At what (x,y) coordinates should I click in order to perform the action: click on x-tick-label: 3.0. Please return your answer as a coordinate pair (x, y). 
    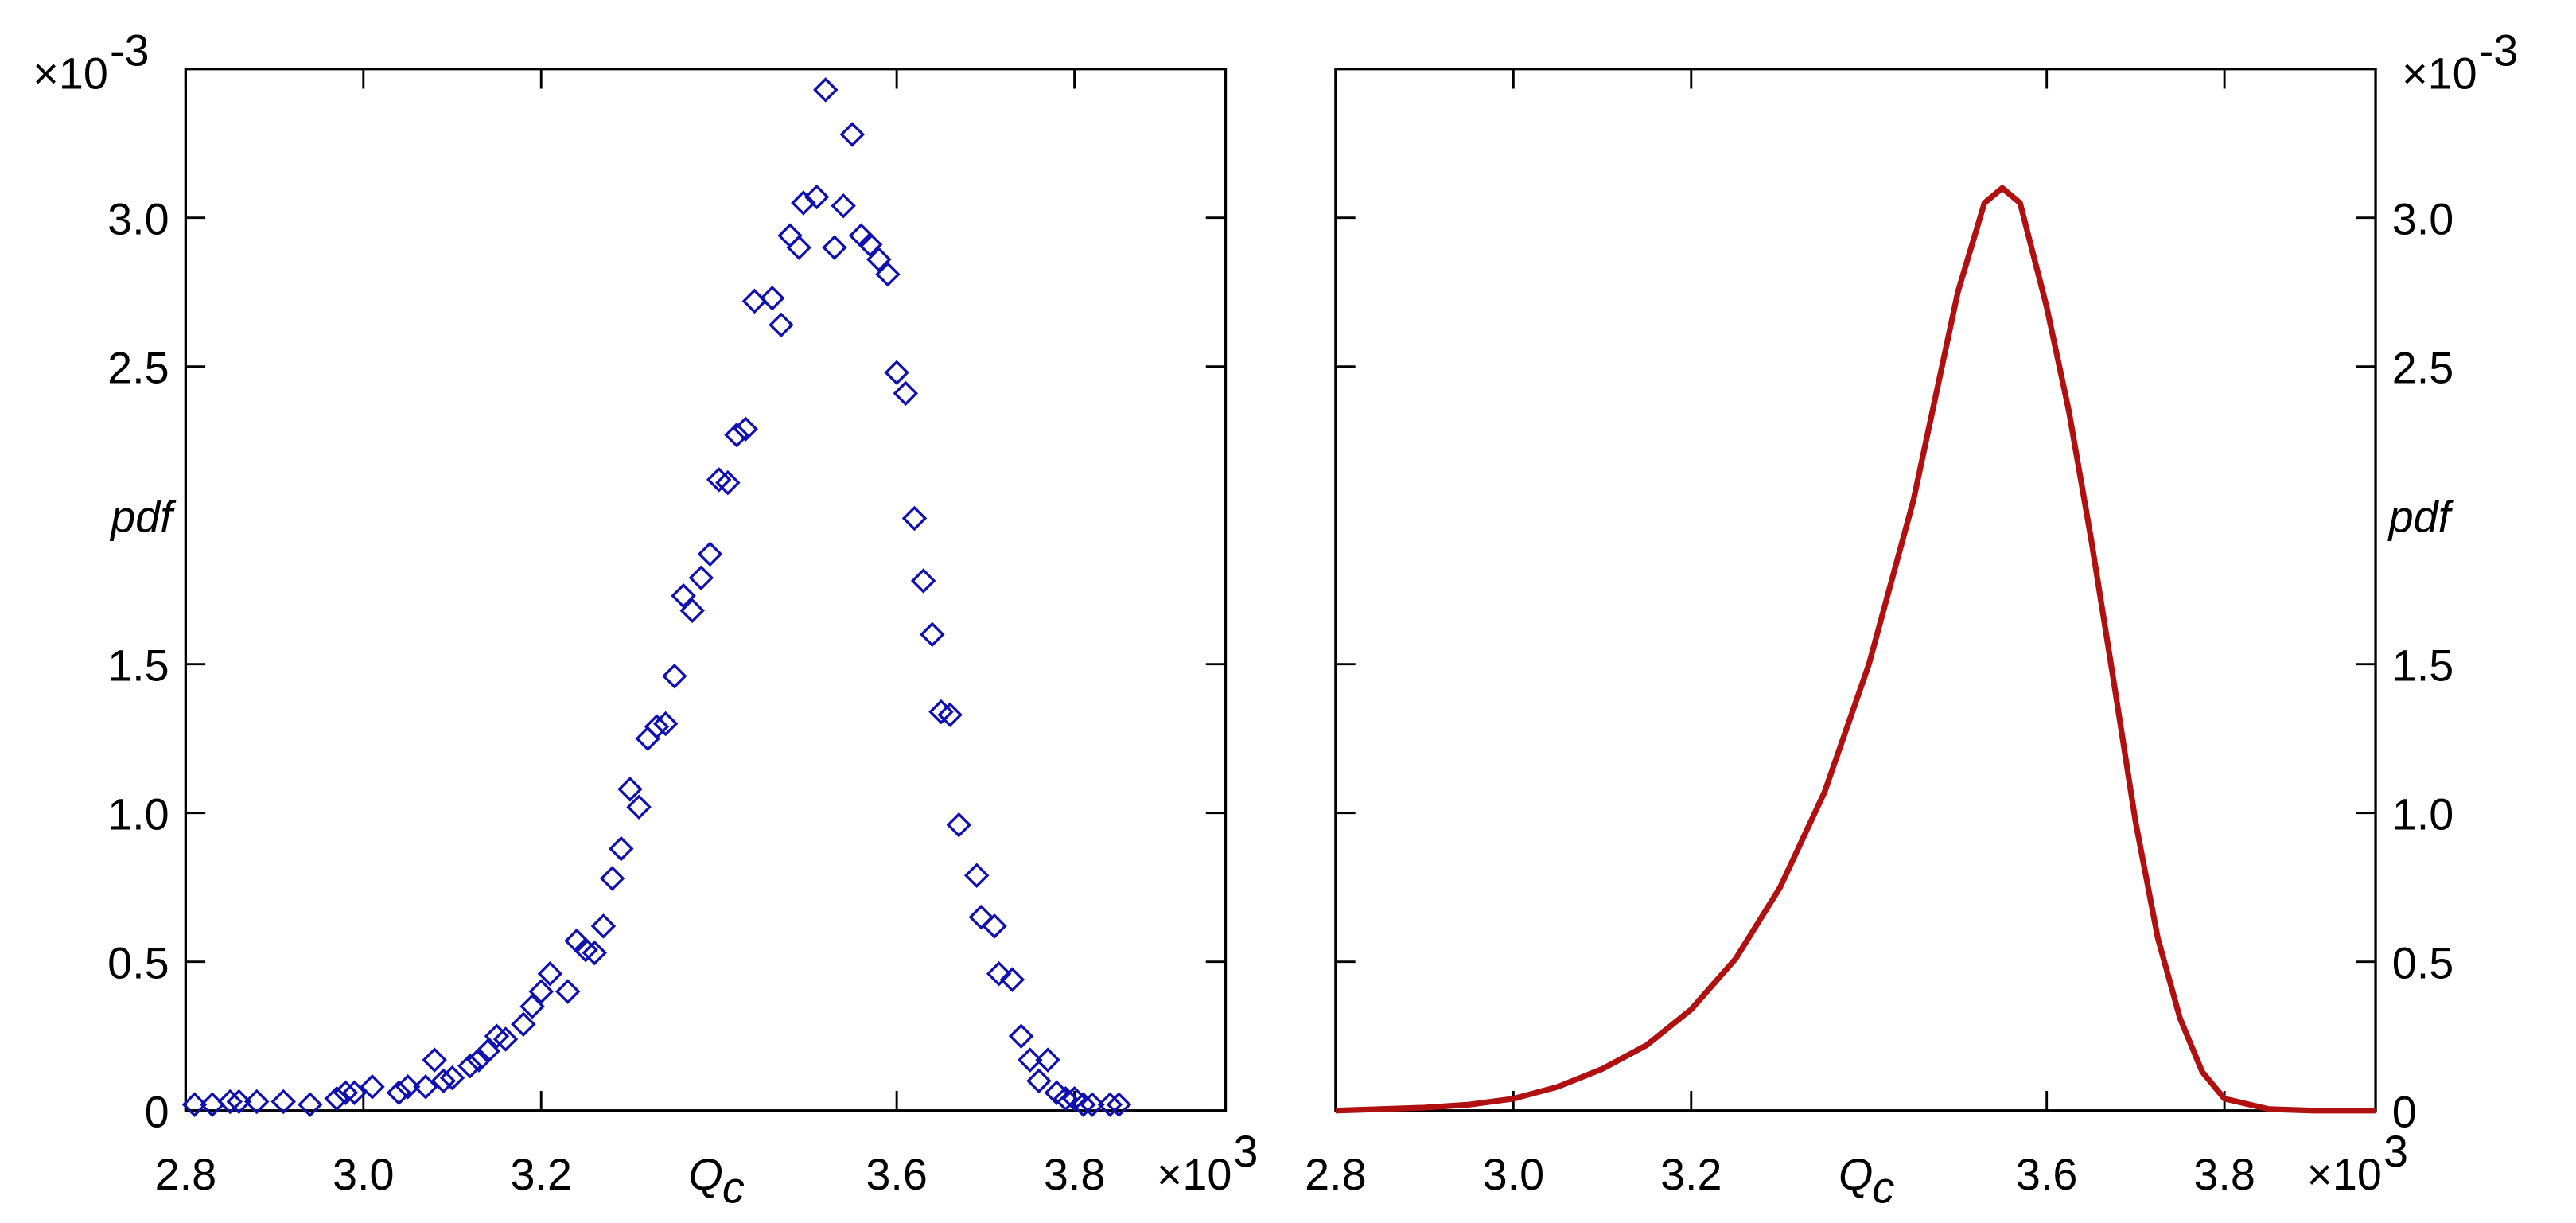
    Looking at the image, I should click on (364, 1174).